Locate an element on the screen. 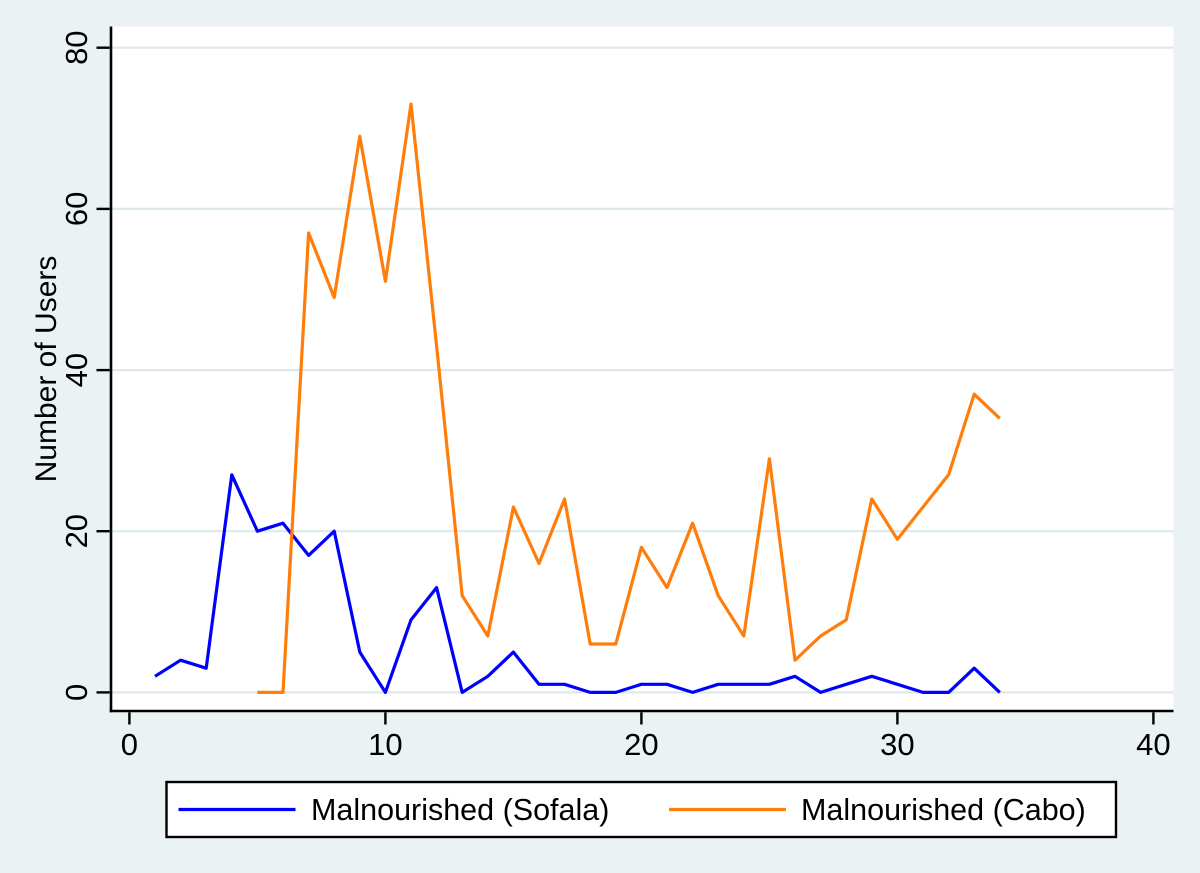  svg-text: 30 is located at coordinates (897, 744).